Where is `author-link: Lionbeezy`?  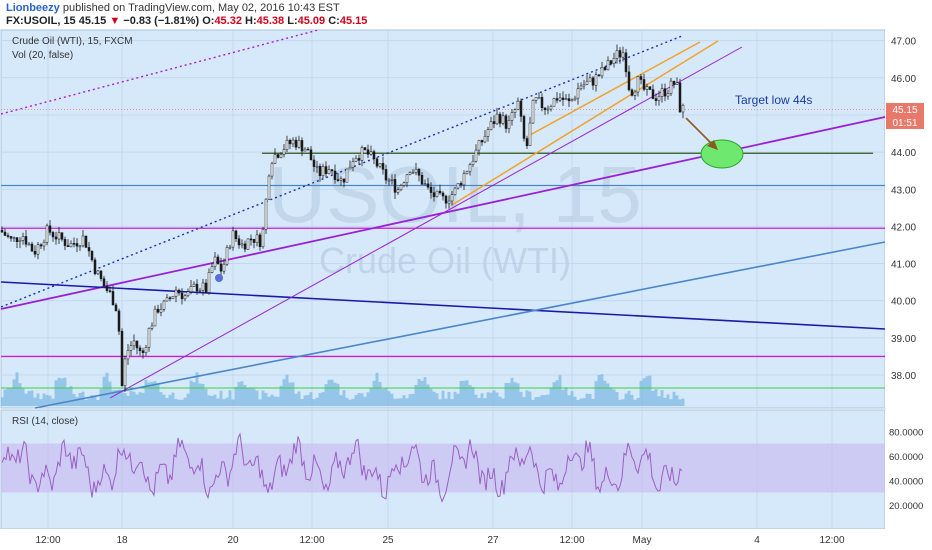
author-link: Lionbeezy is located at coordinates (33, 8).